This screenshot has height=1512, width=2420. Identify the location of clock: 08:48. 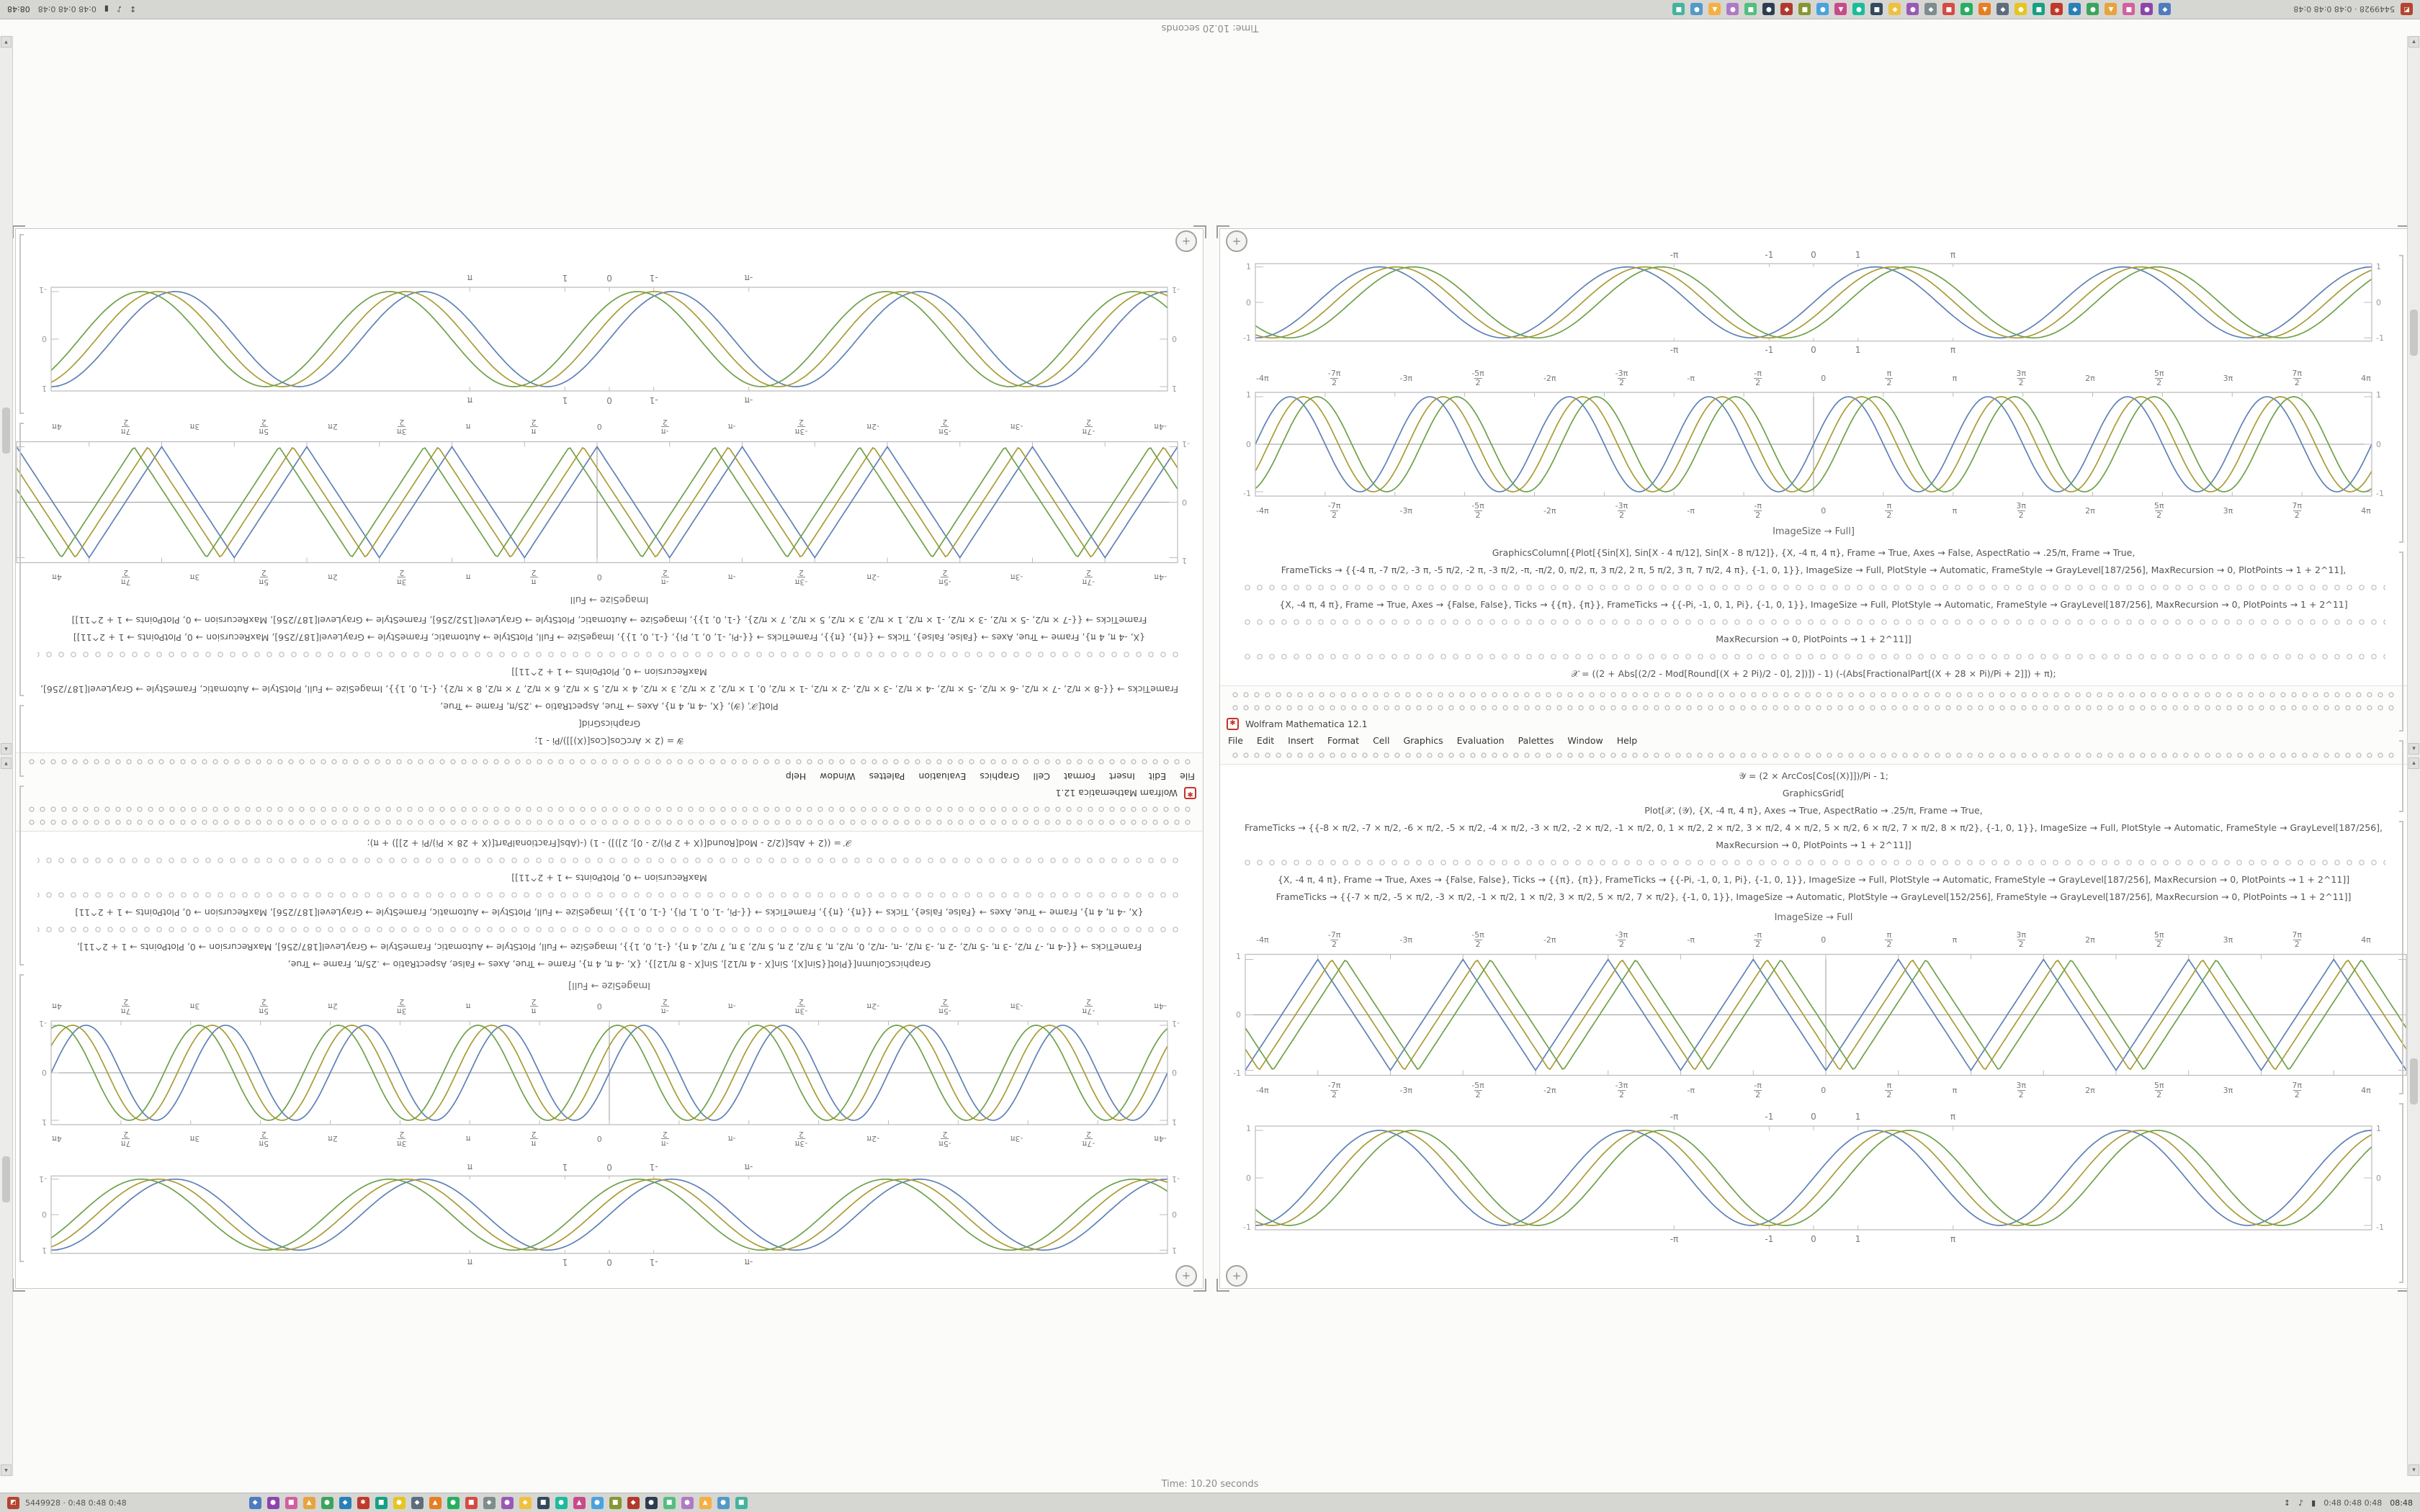
(2401, 1503).